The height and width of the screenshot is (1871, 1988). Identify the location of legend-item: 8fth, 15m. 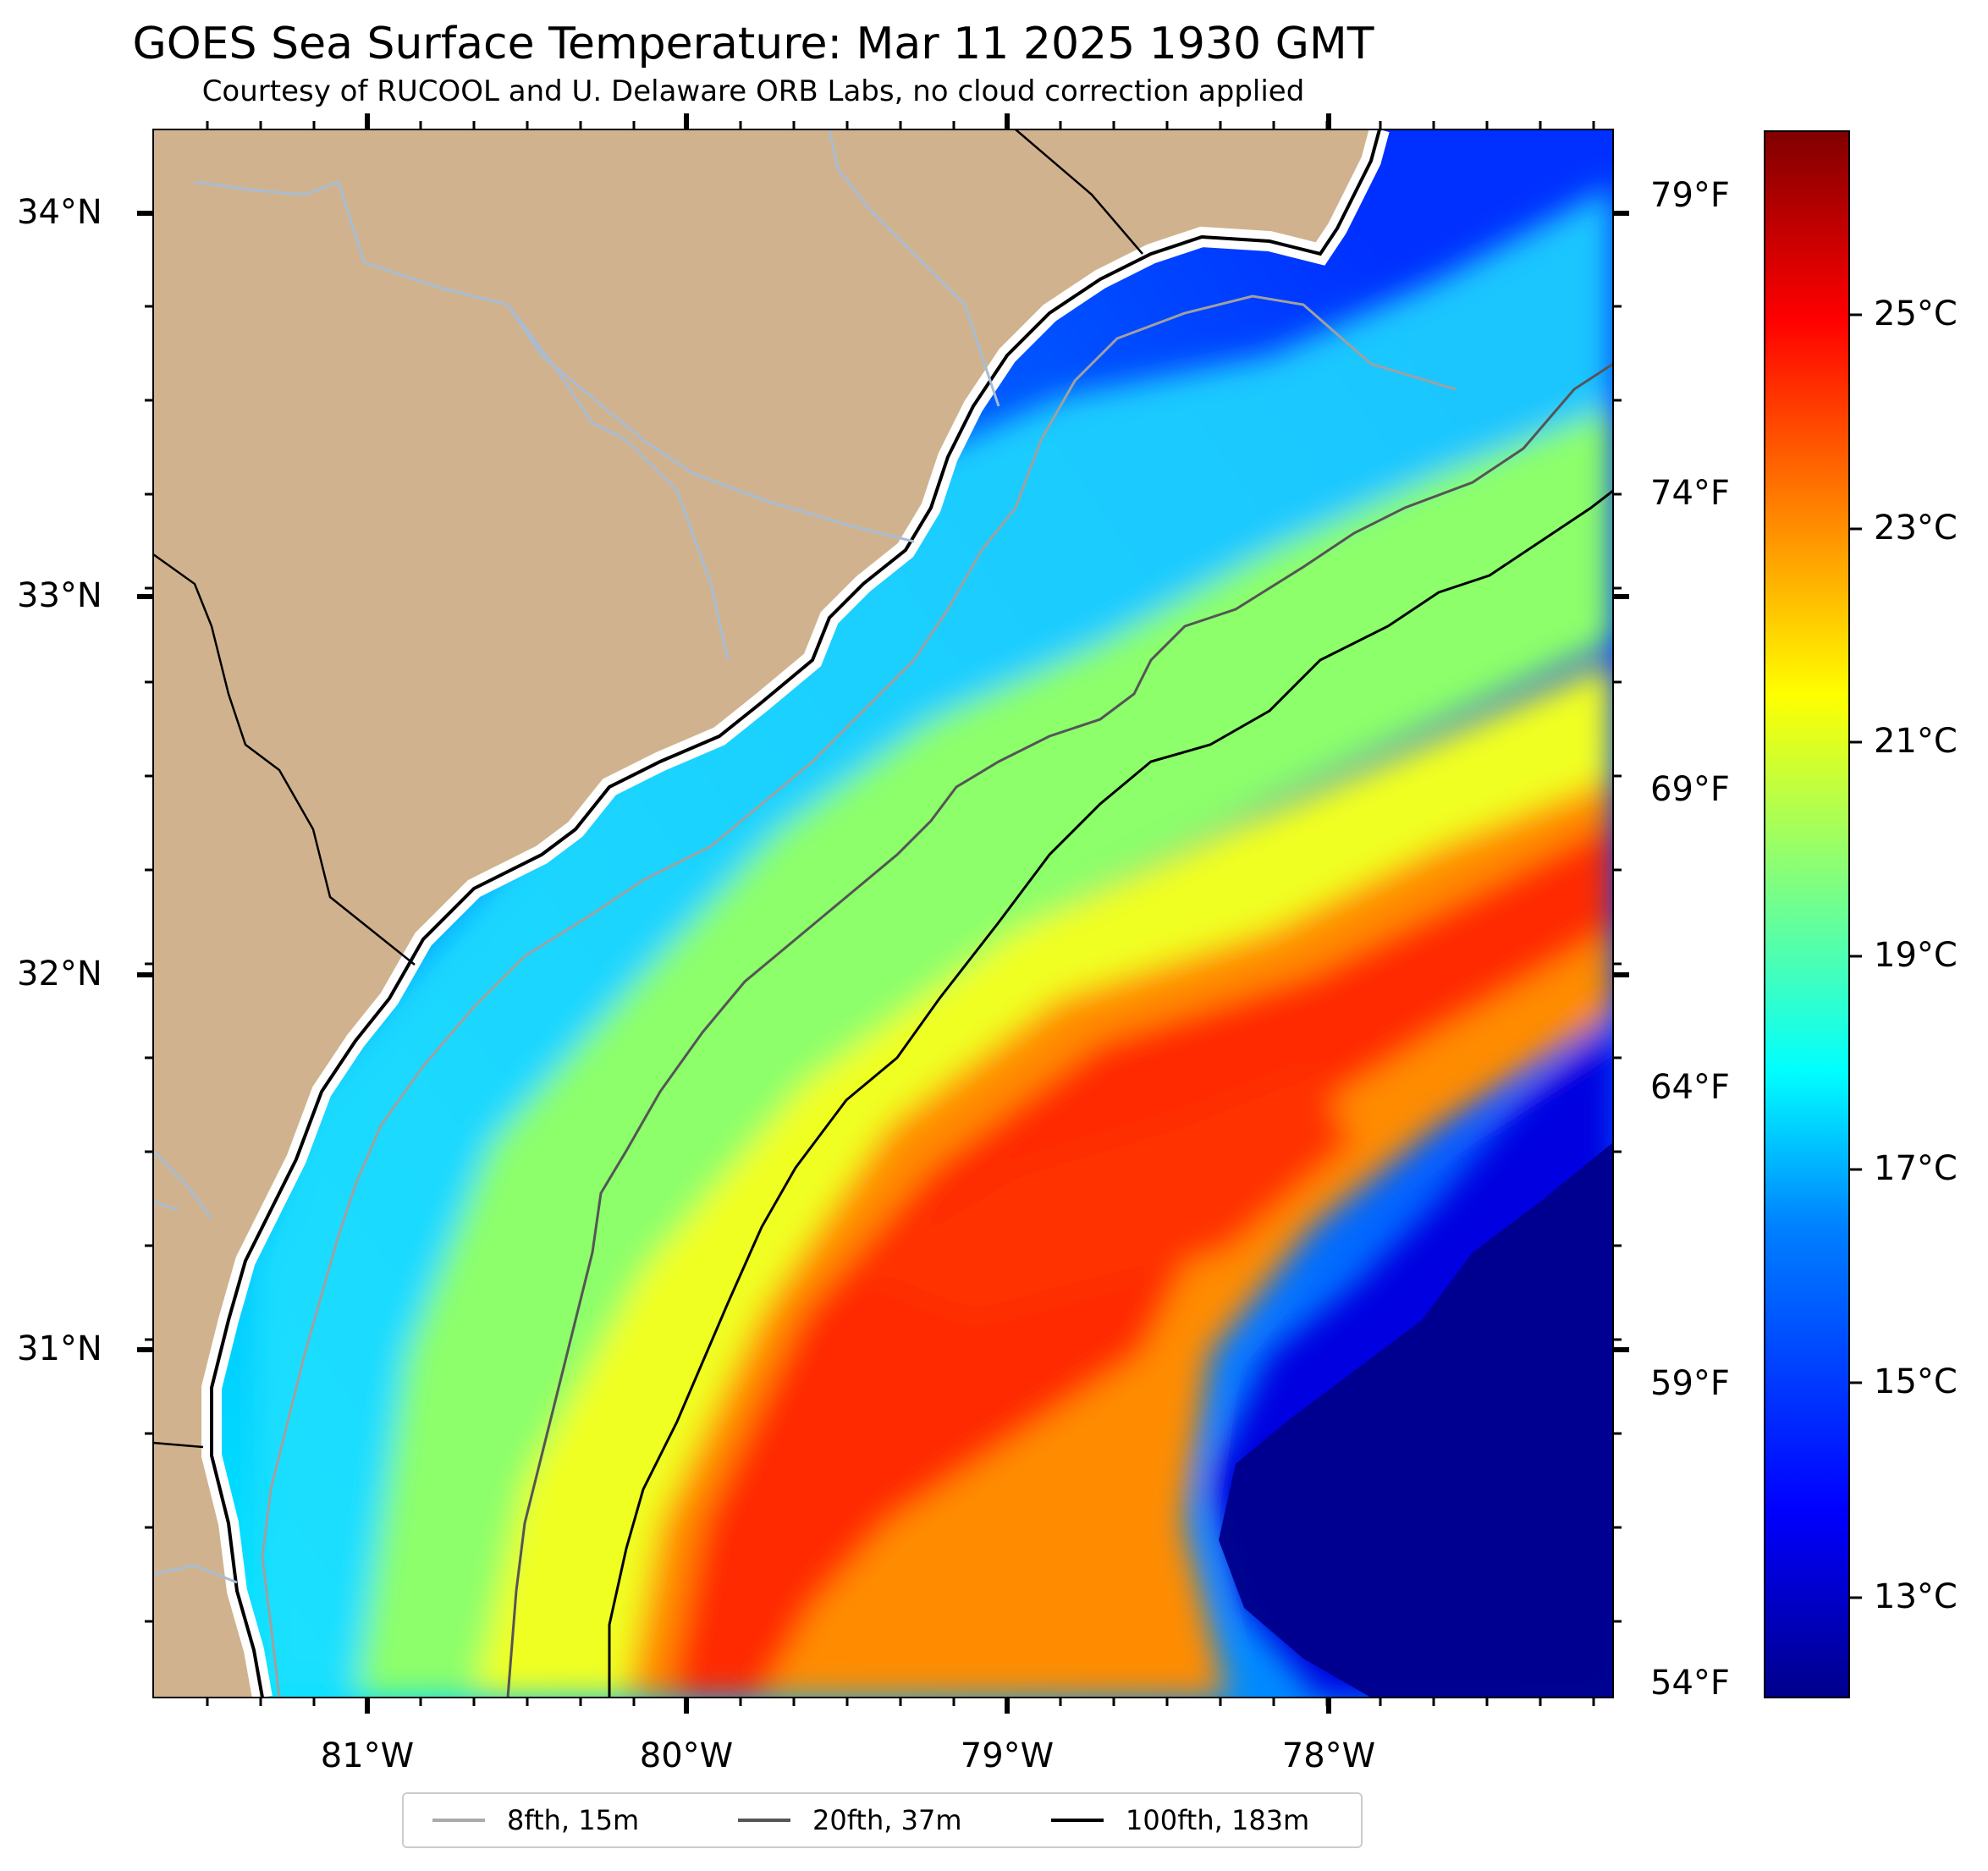
(535, 1820).